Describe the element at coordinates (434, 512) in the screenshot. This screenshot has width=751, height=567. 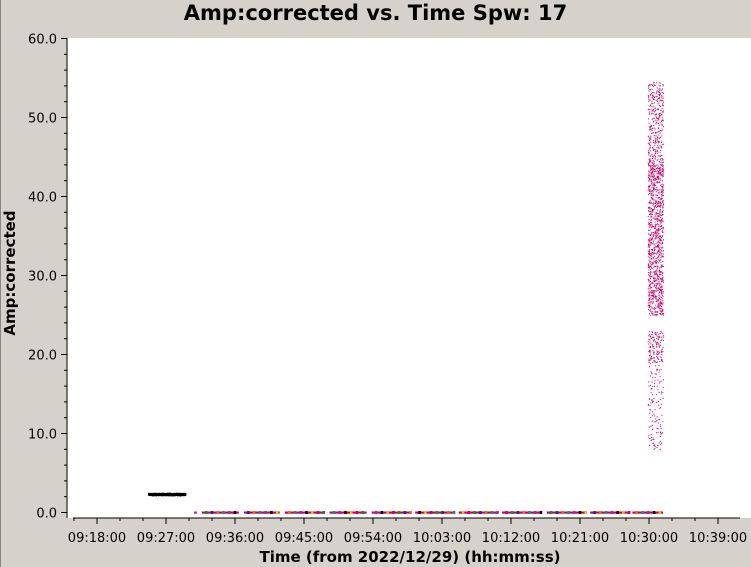
I see `data-point-run` at that location.